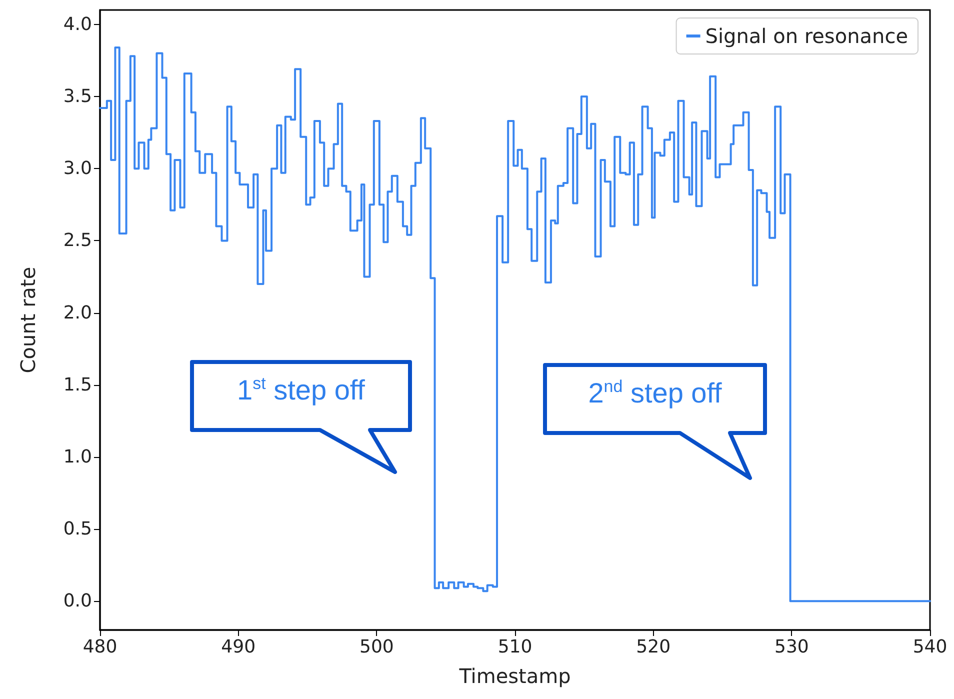 The image size is (954, 699). What do you see at coordinates (77, 529) in the screenshot?
I see `y-tick-label: 0.5` at bounding box center [77, 529].